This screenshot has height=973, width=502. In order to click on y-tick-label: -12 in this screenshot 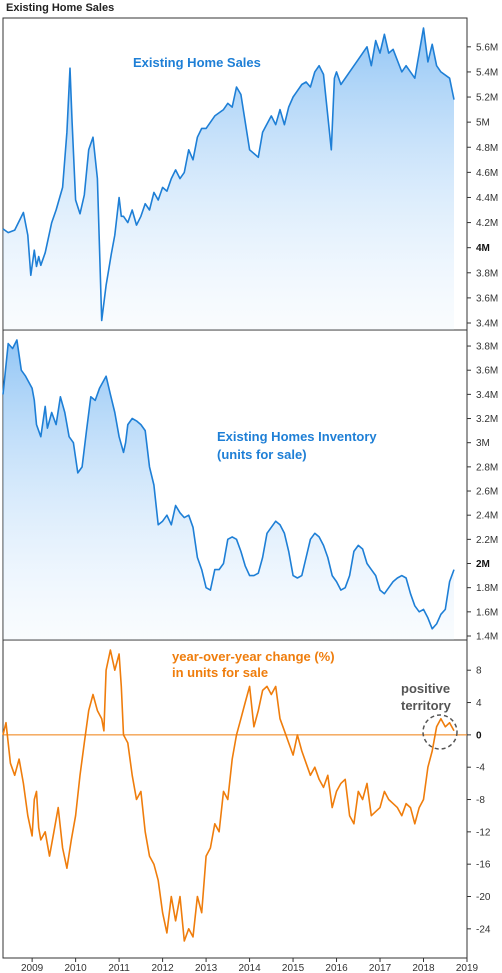, I will do `click(483, 832)`.